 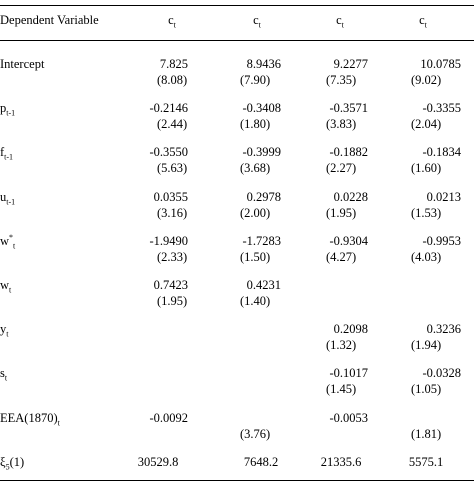 What do you see at coordinates (341, 345) in the screenshot?
I see `t-statistic: (1.32)` at bounding box center [341, 345].